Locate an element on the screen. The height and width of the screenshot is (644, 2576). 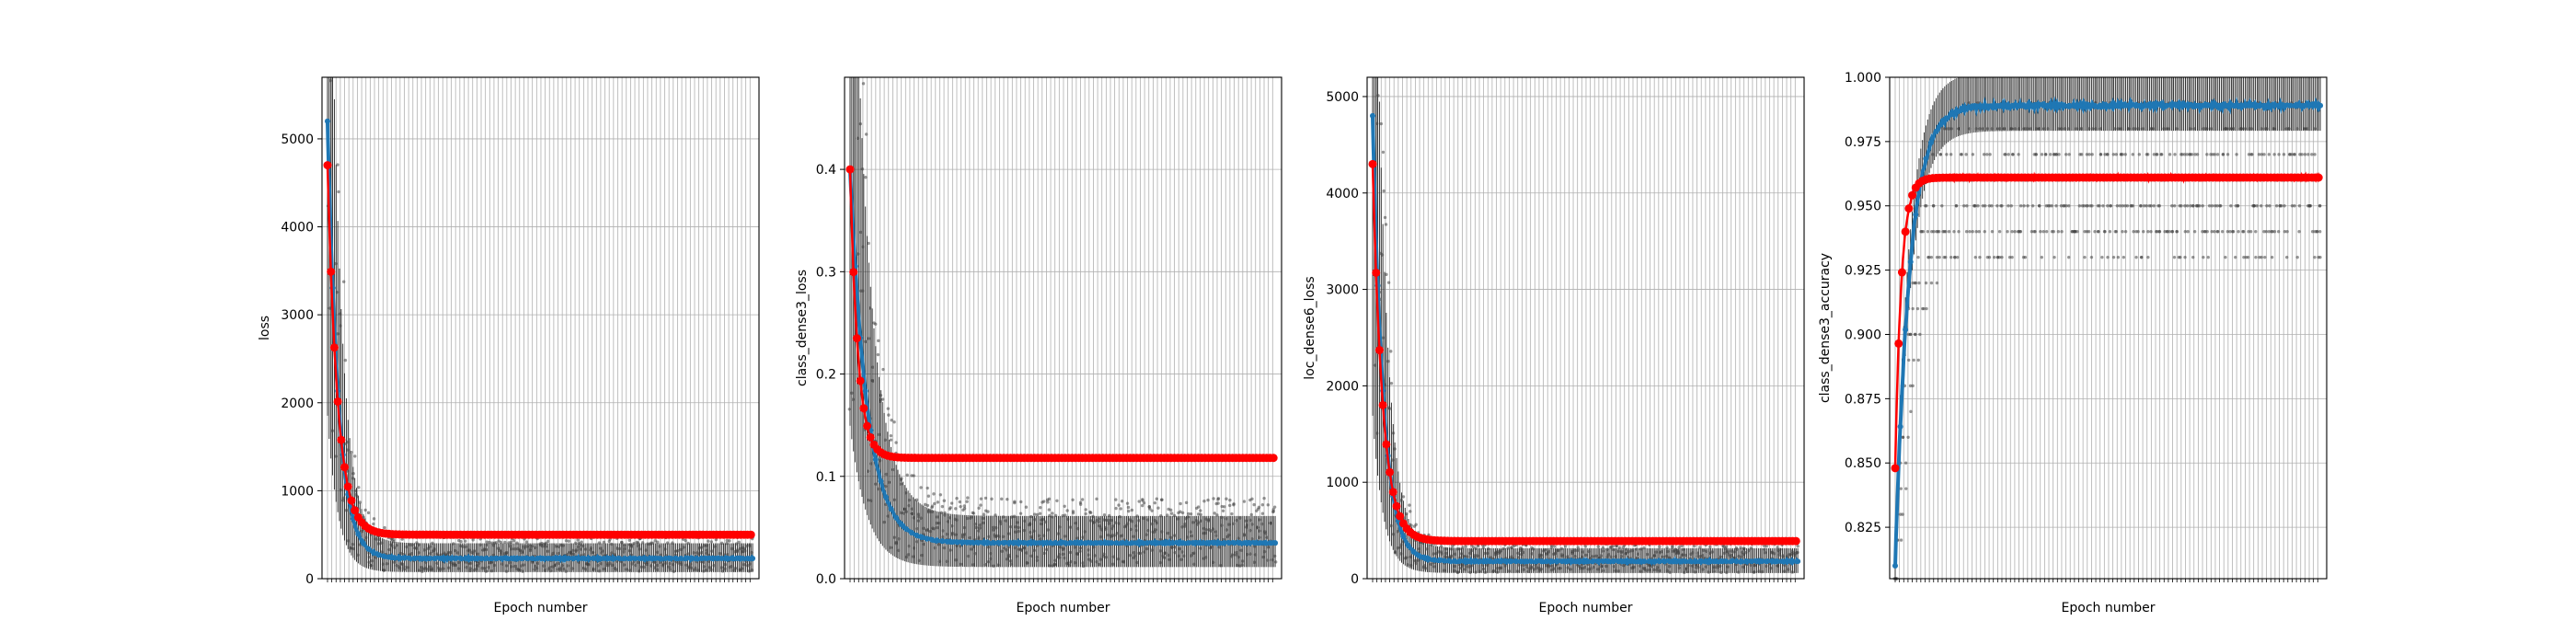
y-tick-label: 4000 is located at coordinates (297, 228).